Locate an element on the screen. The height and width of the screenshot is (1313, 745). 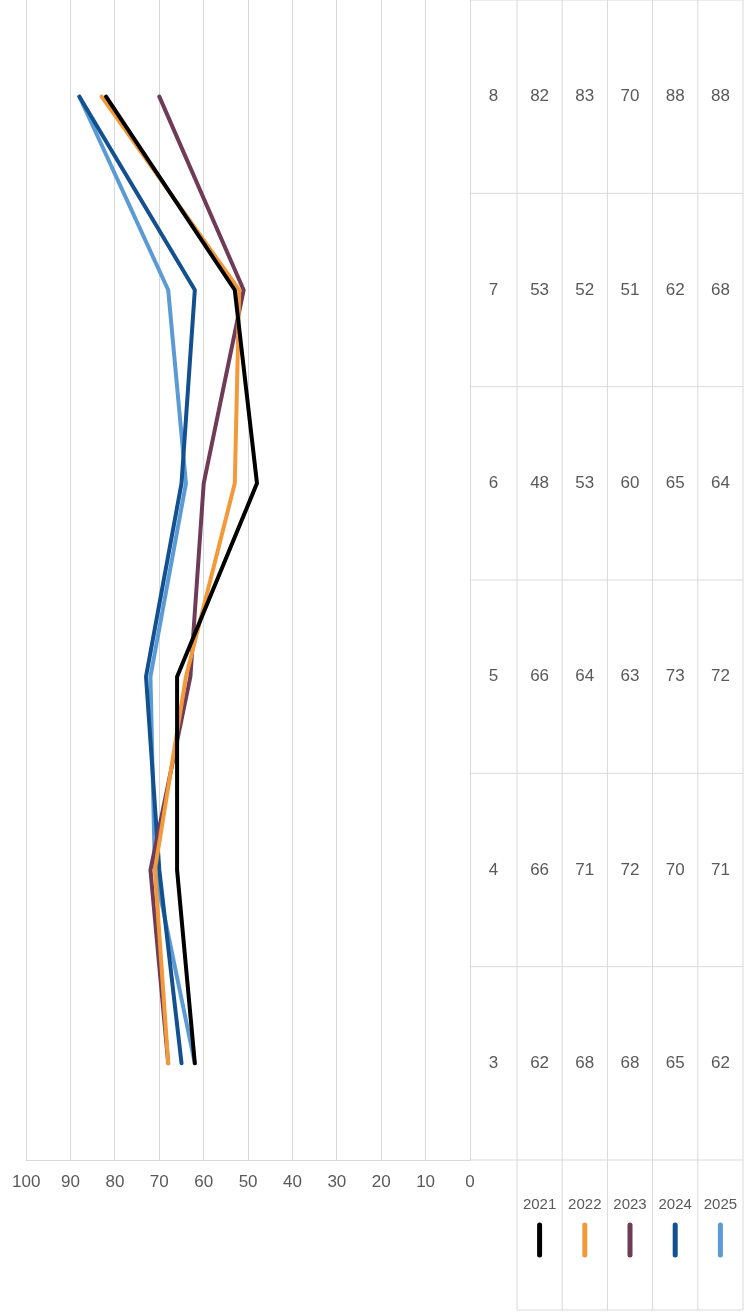
text: 2021 is located at coordinates (539, 1204).